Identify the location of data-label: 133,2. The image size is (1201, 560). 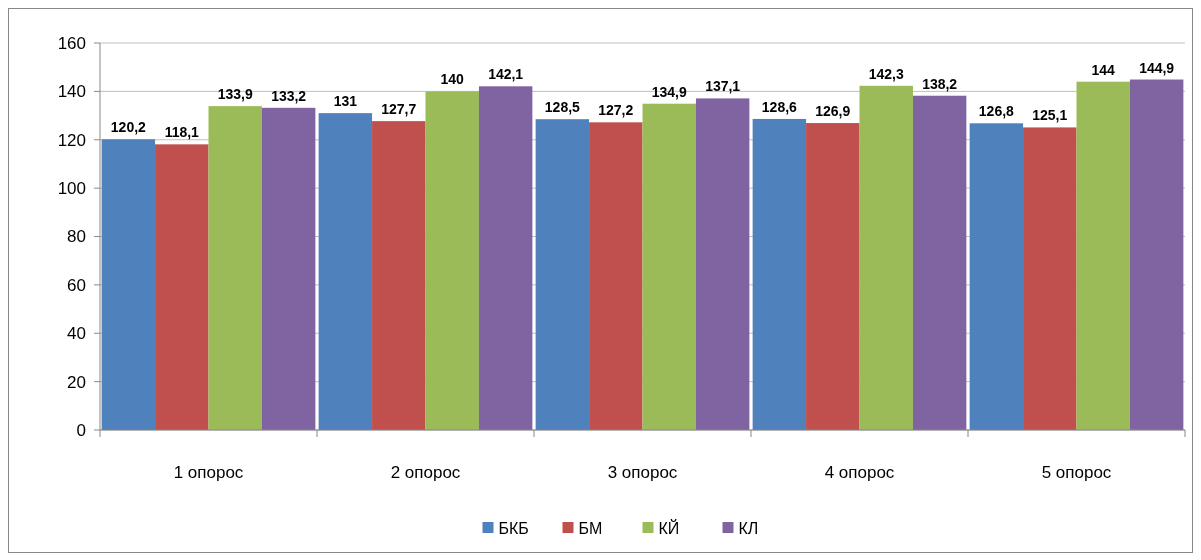
(289, 95).